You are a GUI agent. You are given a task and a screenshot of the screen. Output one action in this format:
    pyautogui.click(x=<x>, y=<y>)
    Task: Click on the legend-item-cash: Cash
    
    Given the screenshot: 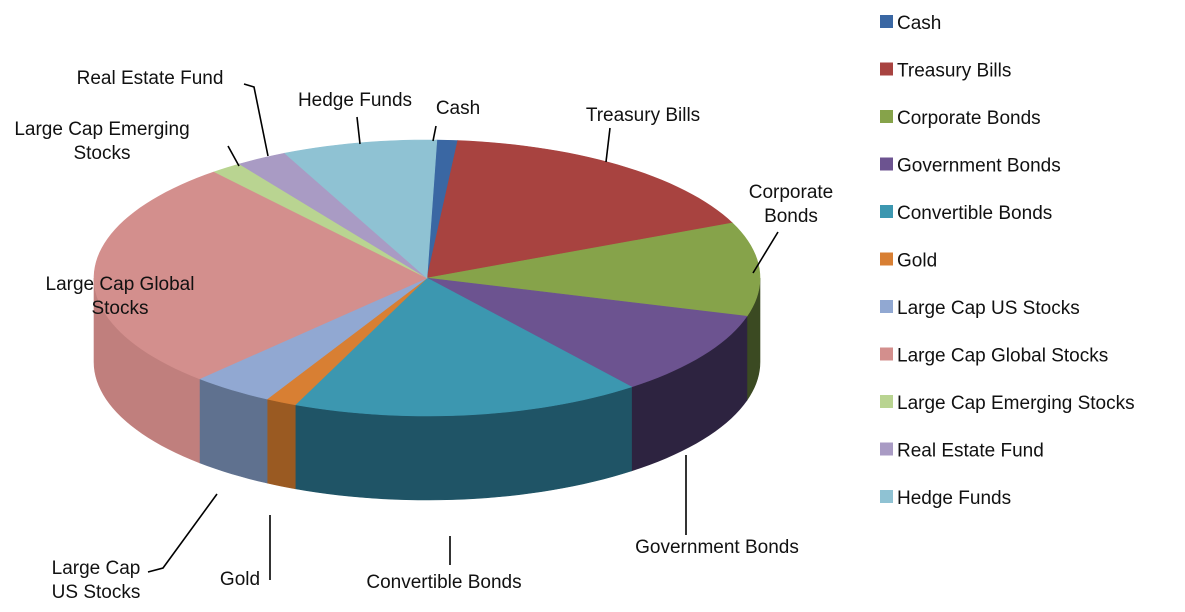 What is the action you would take?
    pyautogui.click(x=910, y=23)
    